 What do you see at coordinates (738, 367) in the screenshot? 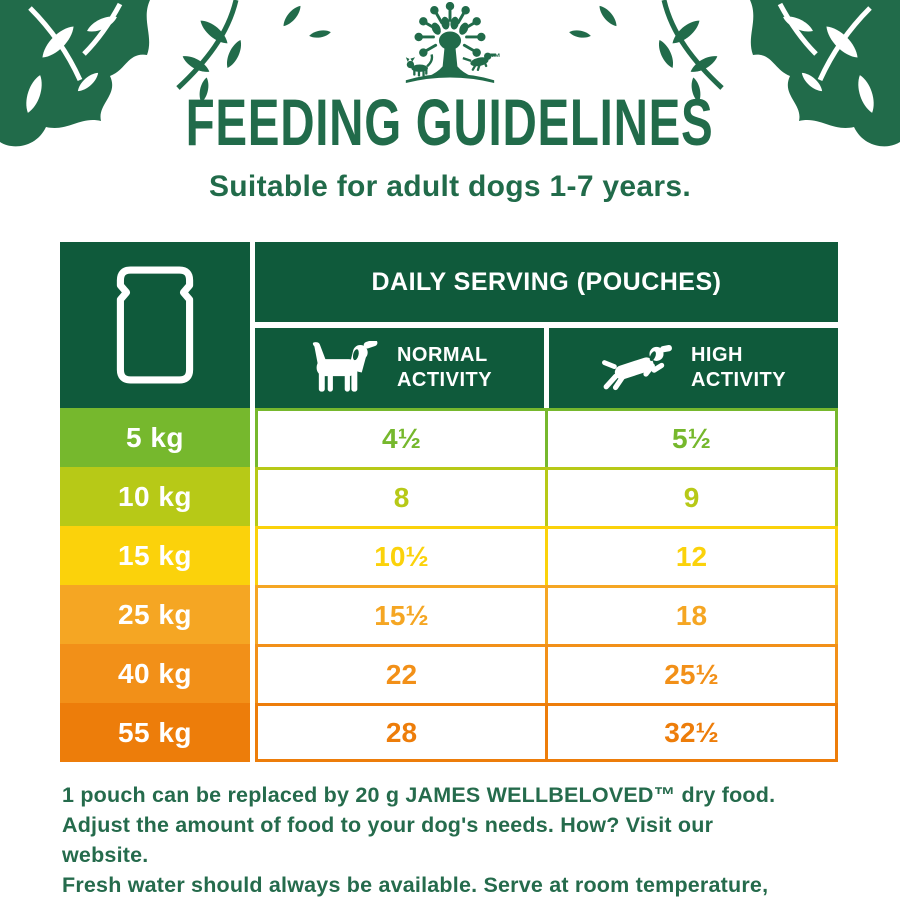
I see `high-activity-label: HIGH ACTIVITY` at bounding box center [738, 367].